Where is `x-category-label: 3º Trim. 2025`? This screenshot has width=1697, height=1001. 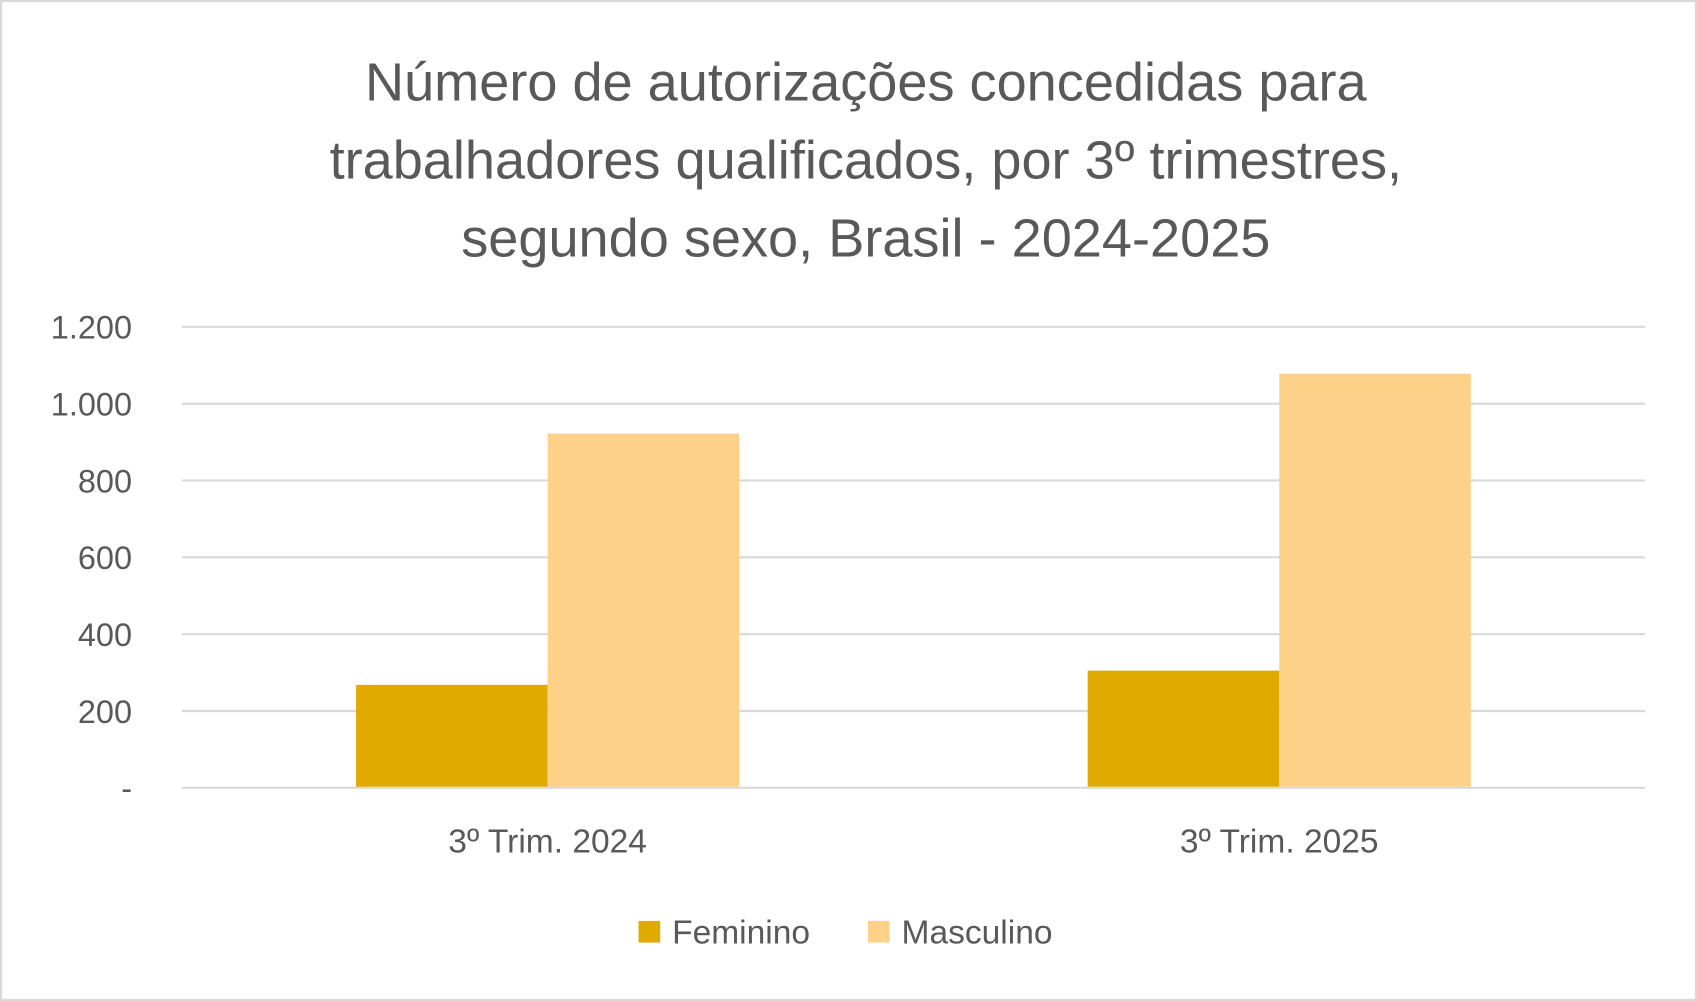 x-category-label: 3º Trim. 2025 is located at coordinates (1279, 842).